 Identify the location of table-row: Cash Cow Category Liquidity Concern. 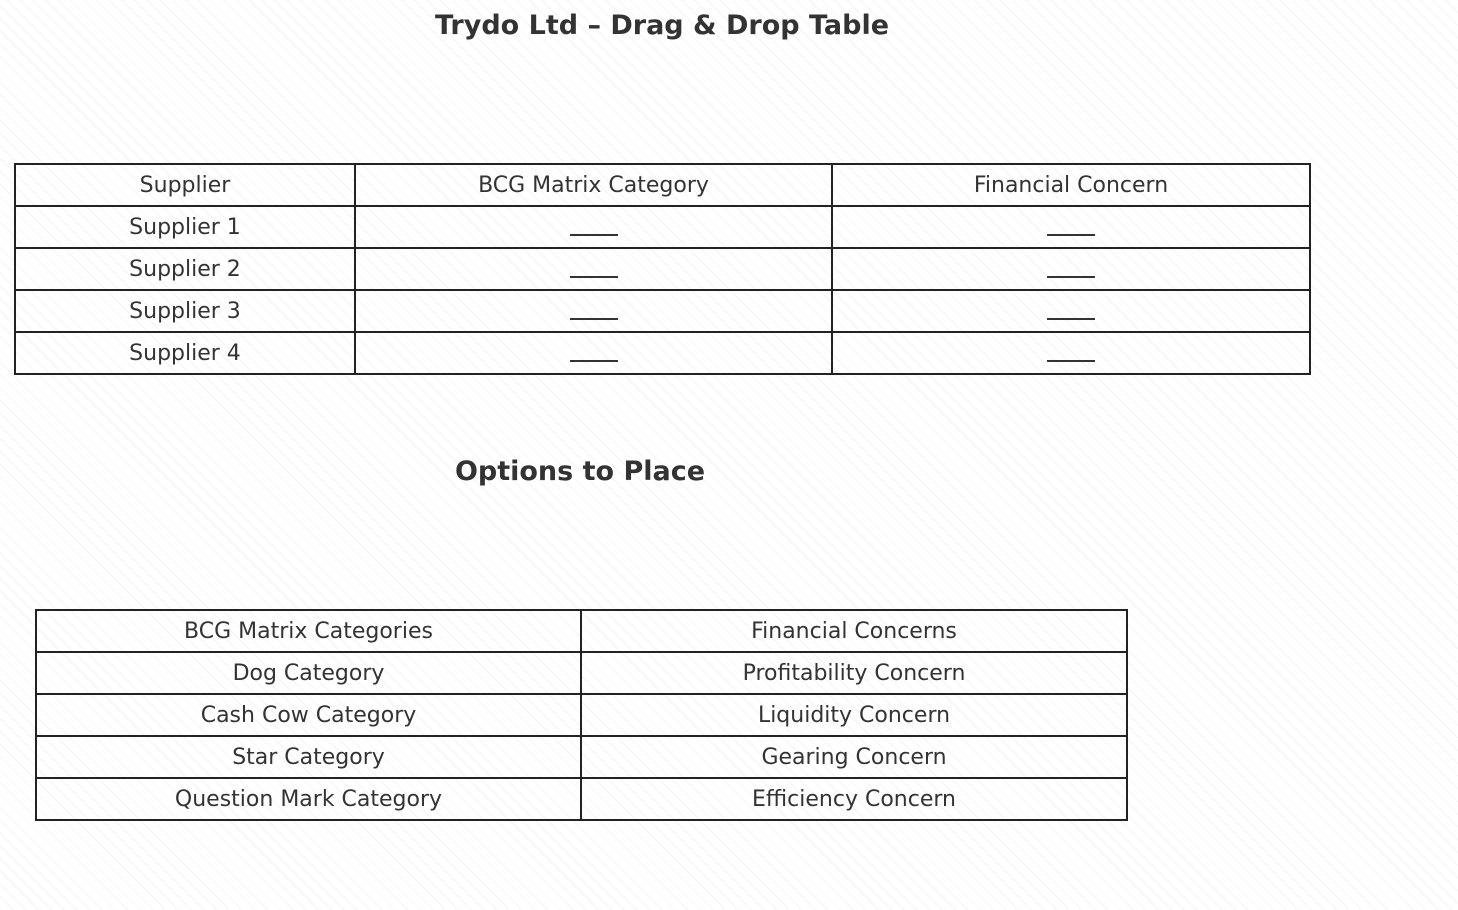
(581, 715).